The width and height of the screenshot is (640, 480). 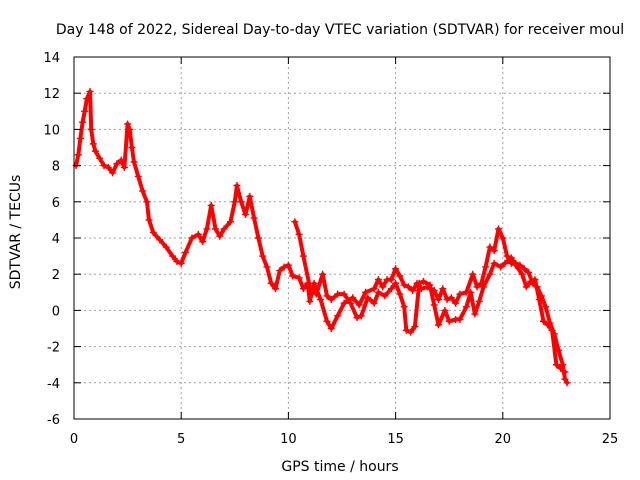 I want to click on y-tick-label: -2, so click(x=53, y=348).